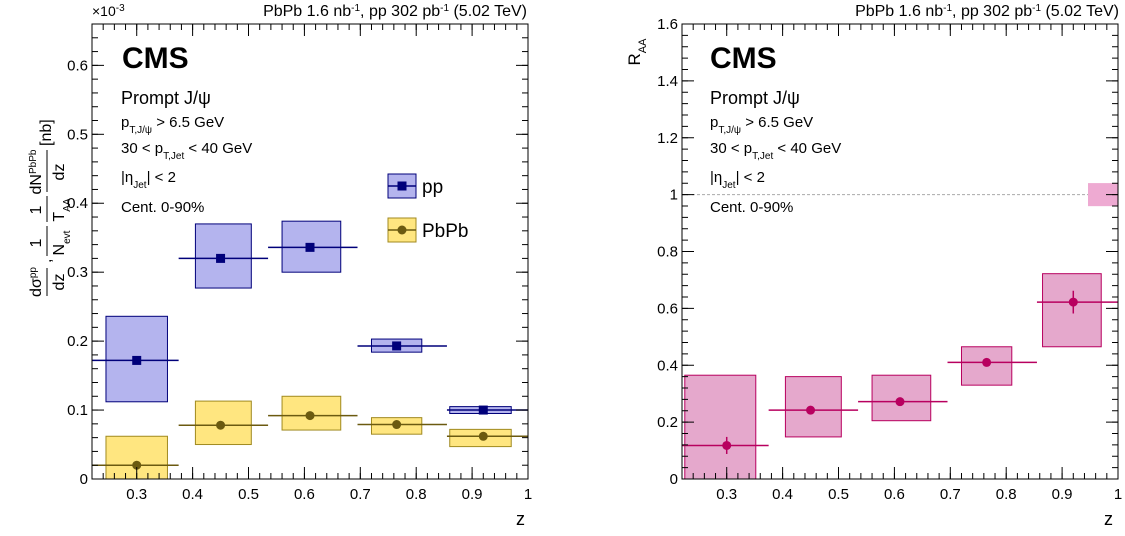 The height and width of the screenshot is (536, 1125). I want to click on right-cms-logo: CMS, so click(743, 58).